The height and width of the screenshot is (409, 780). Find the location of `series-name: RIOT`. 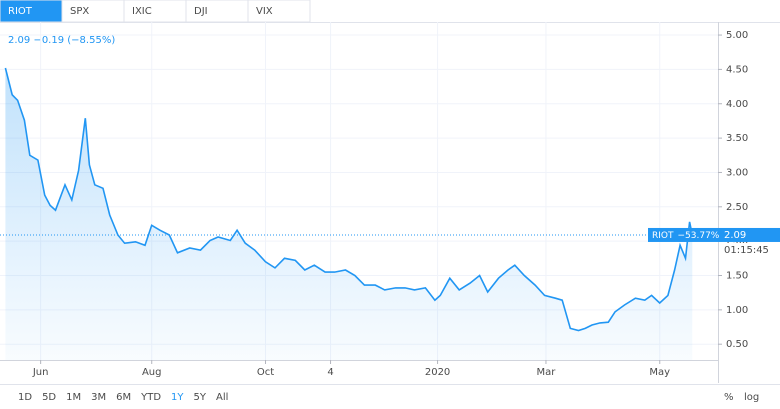

series-name: RIOT is located at coordinates (663, 235).